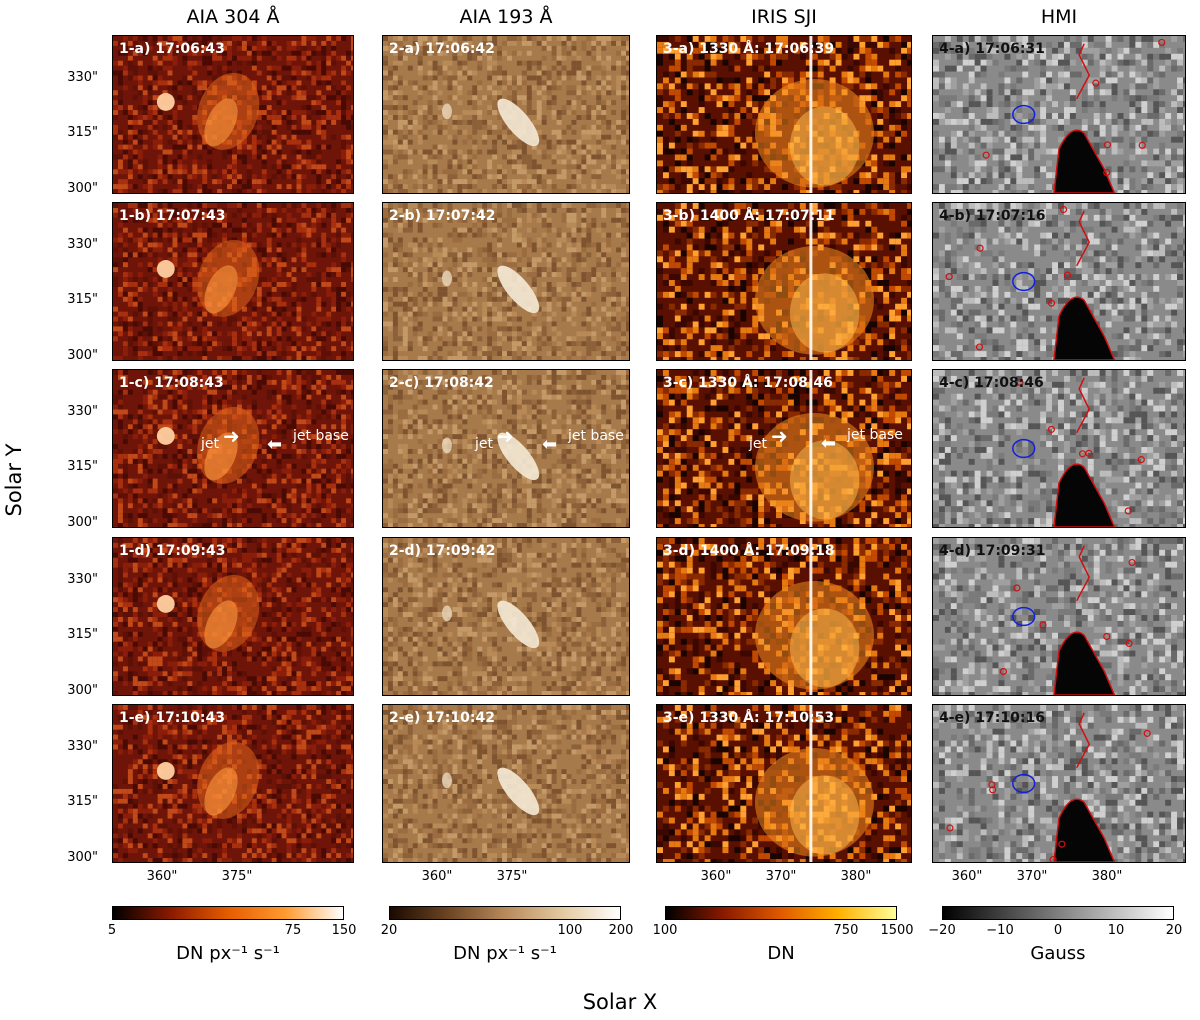 The width and height of the screenshot is (1200, 1020). What do you see at coordinates (992, 551) in the screenshot?
I see `panel-label: 4-d) 17:09:31` at bounding box center [992, 551].